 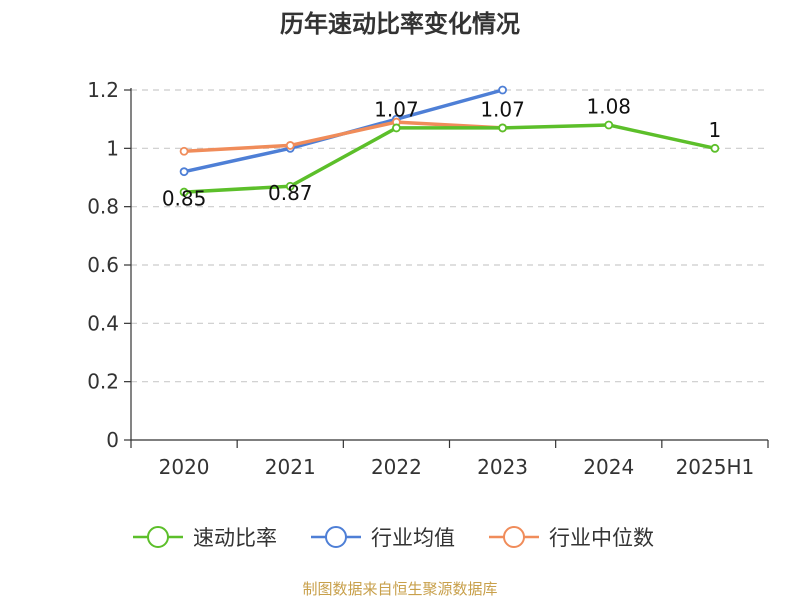 I want to click on legend-label: 速动比率, so click(x=235, y=538).